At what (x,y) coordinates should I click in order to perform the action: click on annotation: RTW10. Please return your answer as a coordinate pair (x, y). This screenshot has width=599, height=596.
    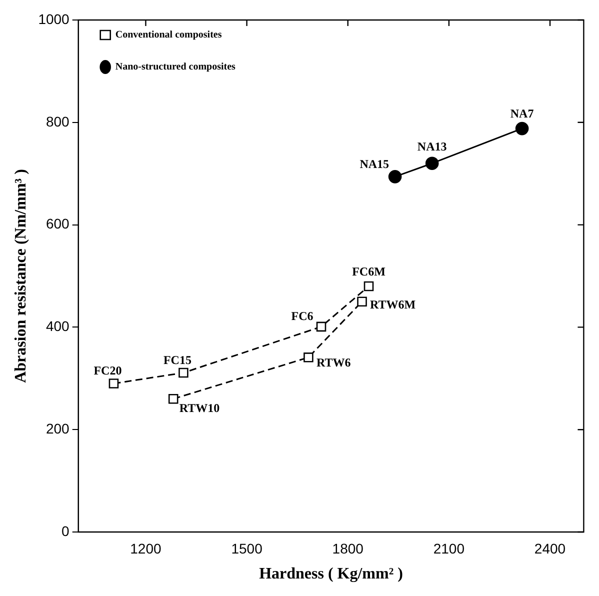
    Looking at the image, I should click on (199, 407).